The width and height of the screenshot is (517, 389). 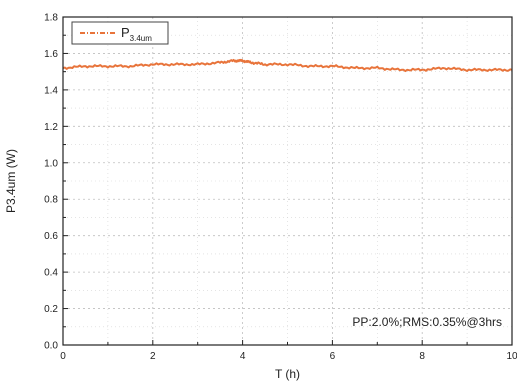 I want to click on y-axis-label: P3.4um (W), so click(x=11, y=181).